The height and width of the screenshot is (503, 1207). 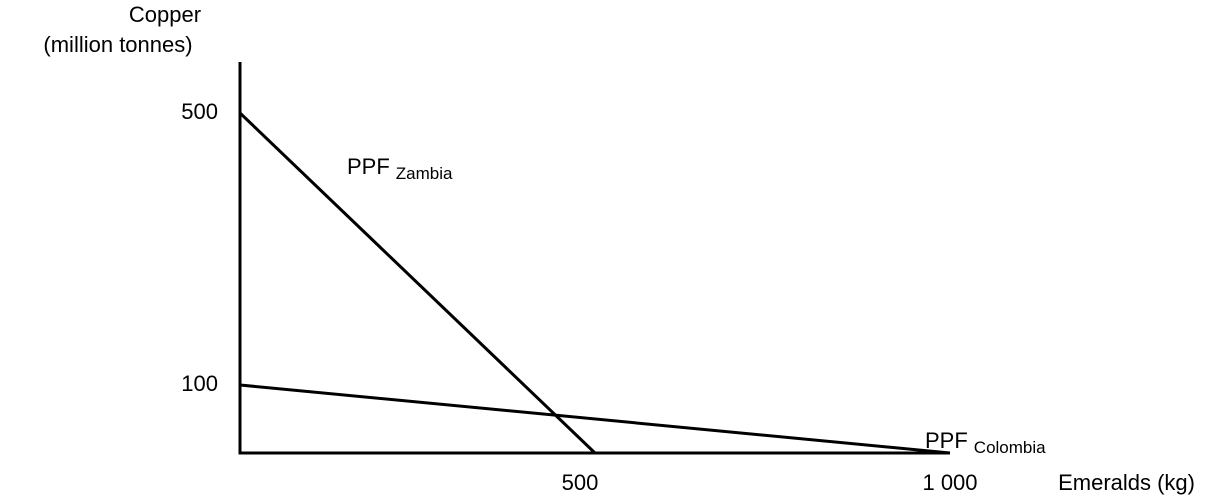 I want to click on series-label: PPF Colombia, so click(x=985, y=443).